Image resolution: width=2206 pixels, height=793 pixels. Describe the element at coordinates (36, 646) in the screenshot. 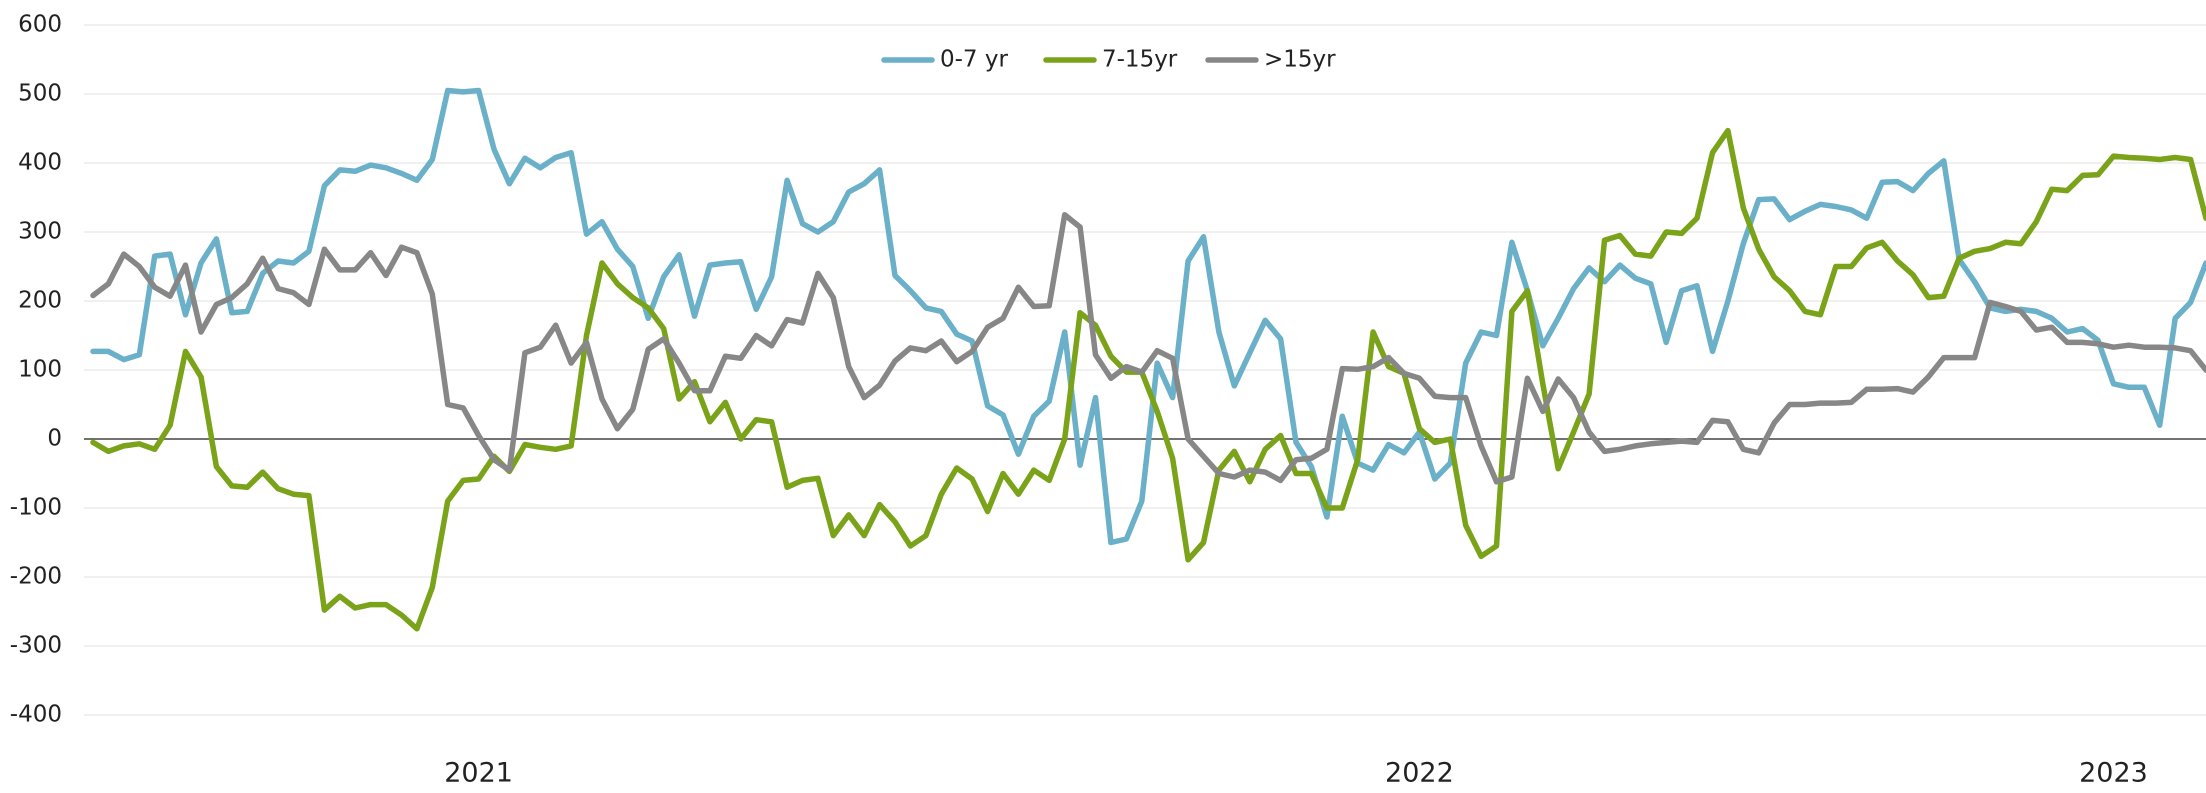

I see `y-tick-label: -300` at that location.